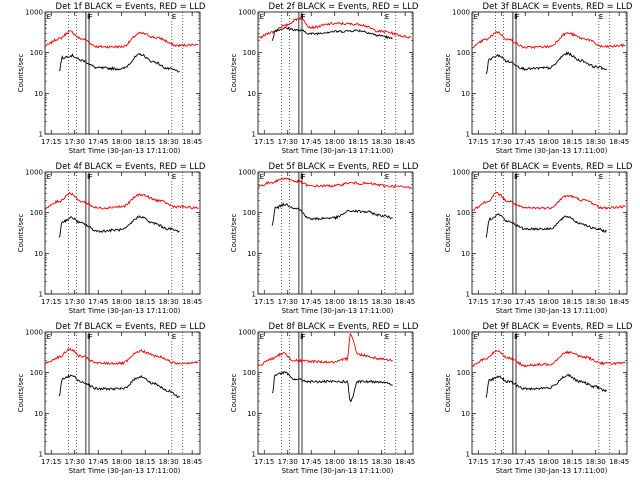 The height and width of the screenshot is (480, 640). I want to click on chart-title: Det 7f BLACK = Events, RED = LLD, so click(131, 327).